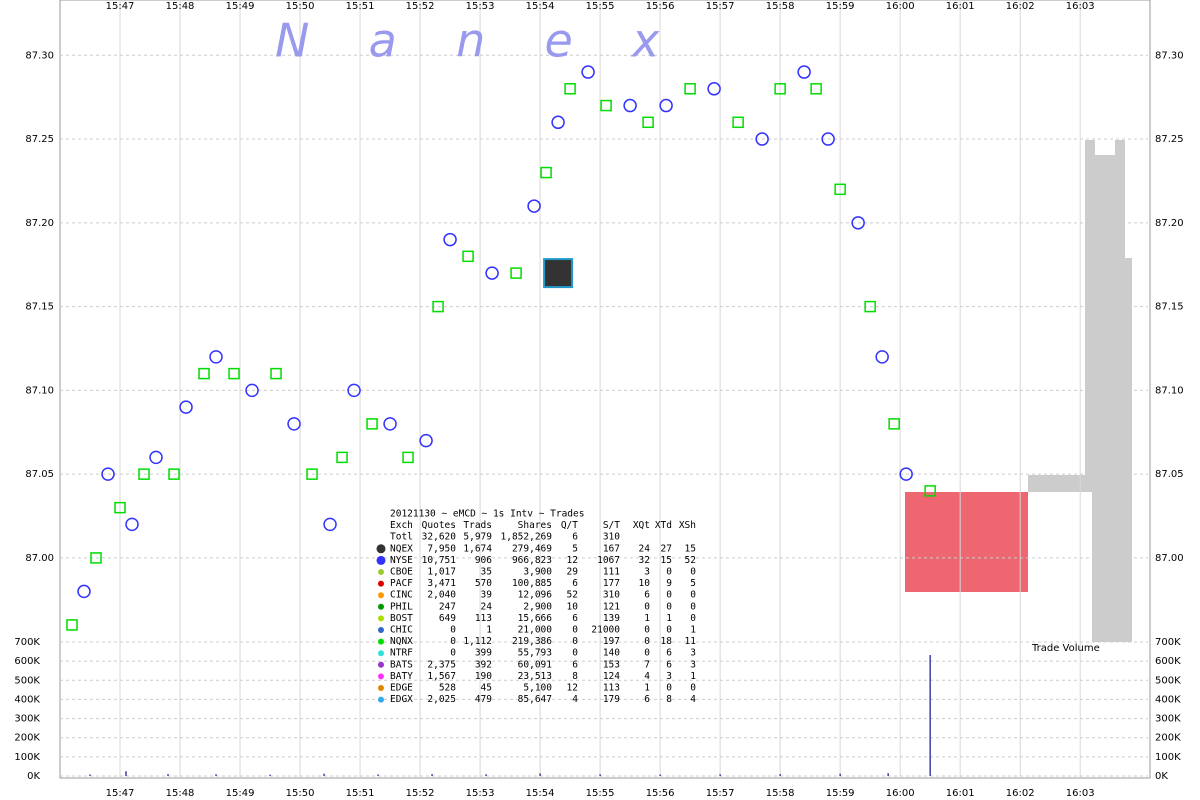 Image resolution: width=1200 pixels, height=800 pixels. What do you see at coordinates (611, 688) in the screenshot?
I see `legend-cell: 113` at bounding box center [611, 688].